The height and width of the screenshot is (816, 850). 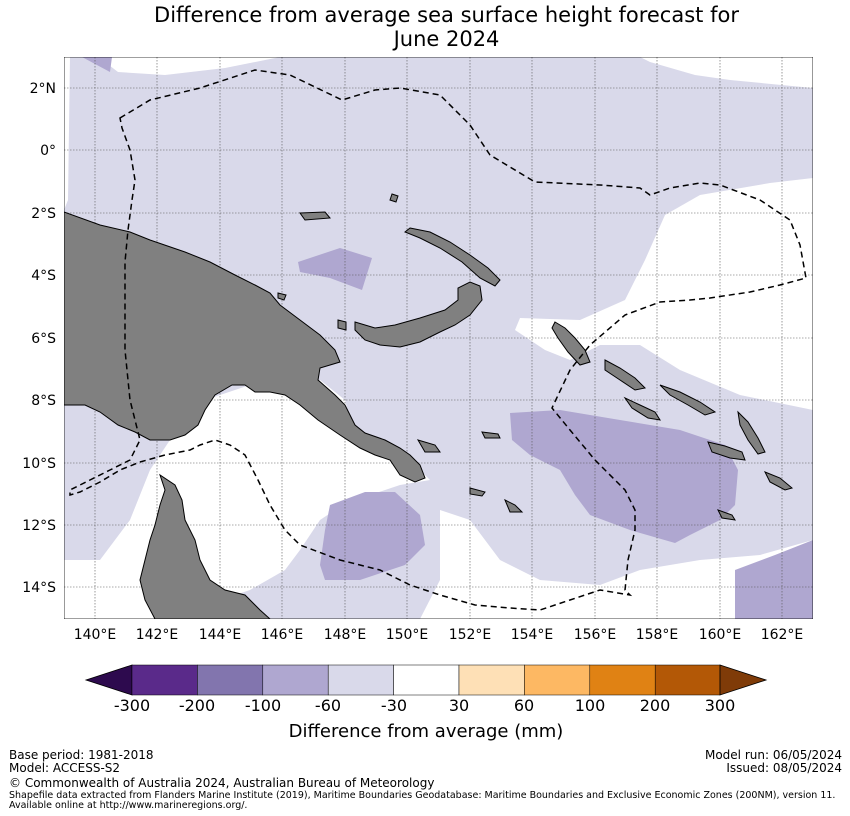 What do you see at coordinates (81, 755) in the screenshot?
I see `base-period: Base period: 1981-2018` at bounding box center [81, 755].